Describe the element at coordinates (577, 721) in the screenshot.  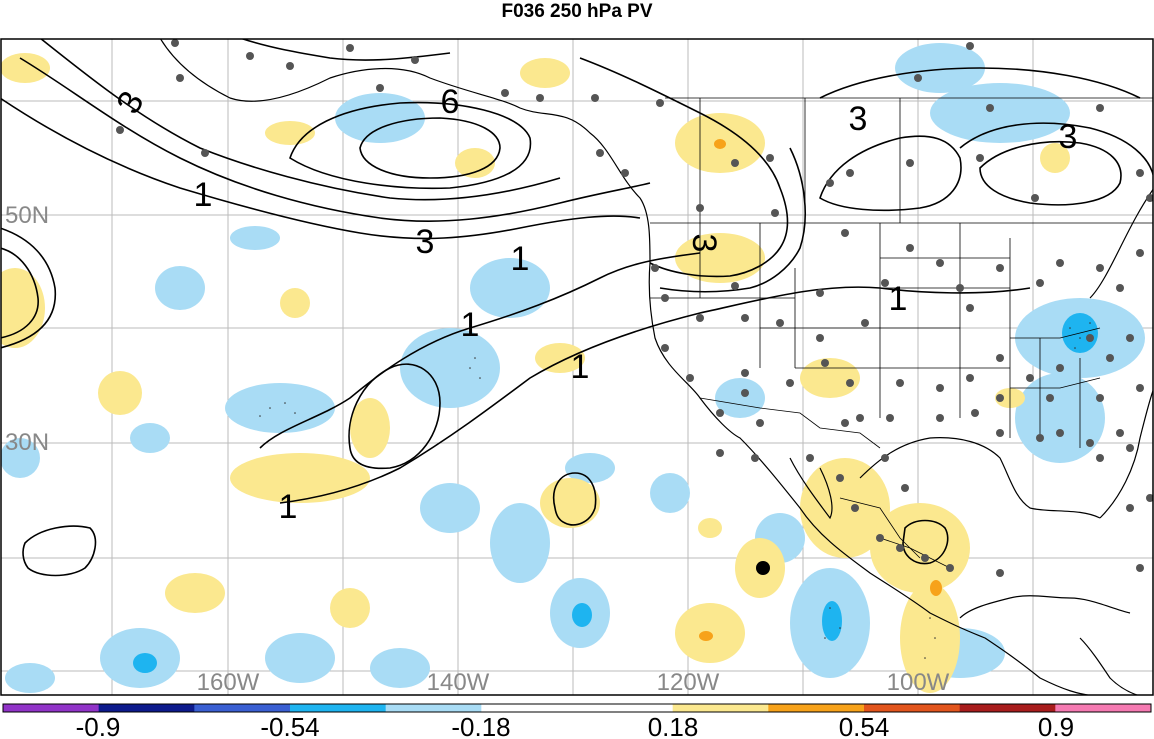
I see `colorbar: -0.9 -0.54 -0.18 0.18 0.54 0.9` at that location.